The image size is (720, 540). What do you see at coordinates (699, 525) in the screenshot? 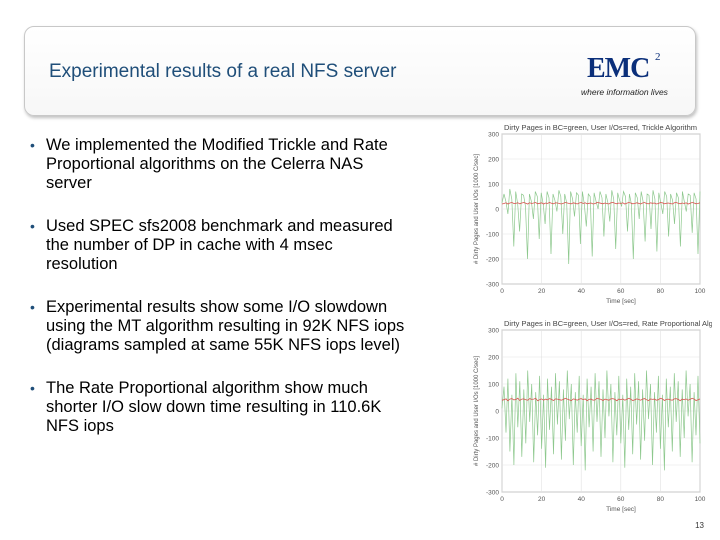
I see `page-number: 13` at bounding box center [699, 525].